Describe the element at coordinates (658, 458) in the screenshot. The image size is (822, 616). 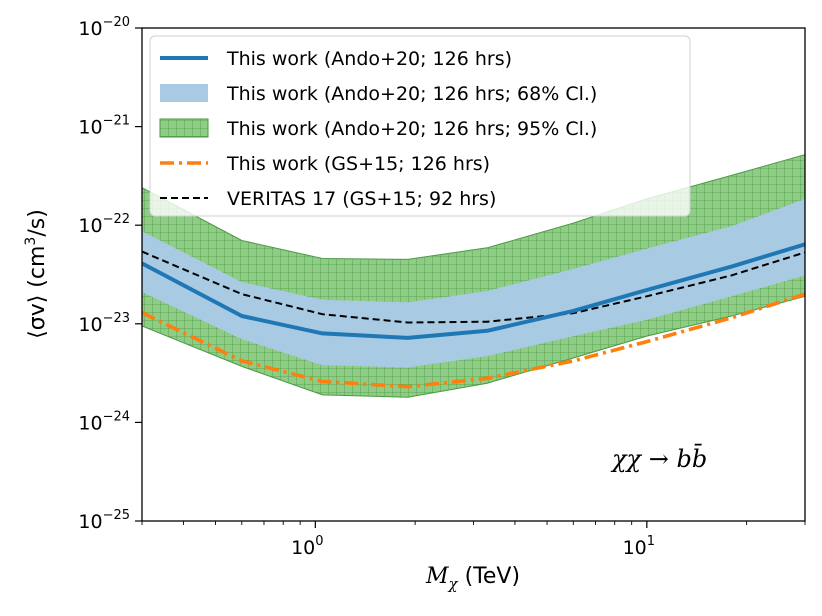
I see `annotation: χχ → bb̄` at that location.